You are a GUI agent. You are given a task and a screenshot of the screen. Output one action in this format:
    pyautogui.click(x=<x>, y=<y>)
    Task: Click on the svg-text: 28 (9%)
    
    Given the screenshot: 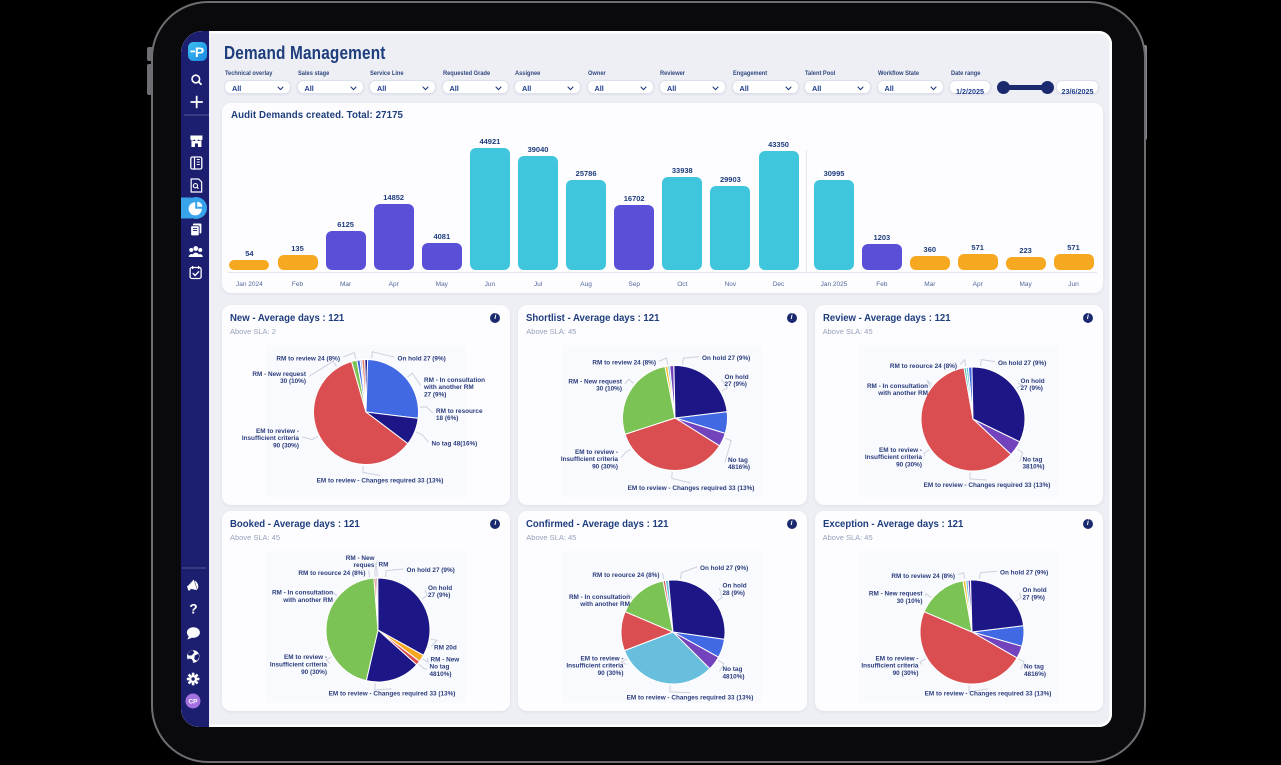 What is the action you would take?
    pyautogui.click(x=734, y=593)
    